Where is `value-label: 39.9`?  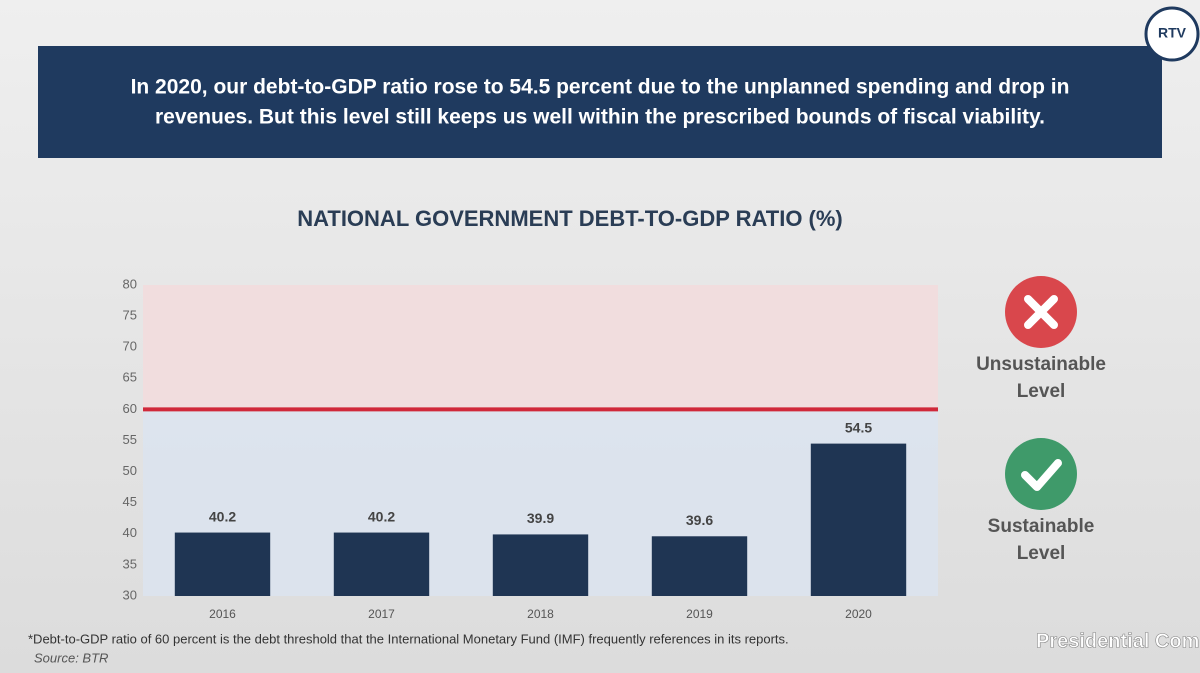
value-label: 39.9 is located at coordinates (540, 518).